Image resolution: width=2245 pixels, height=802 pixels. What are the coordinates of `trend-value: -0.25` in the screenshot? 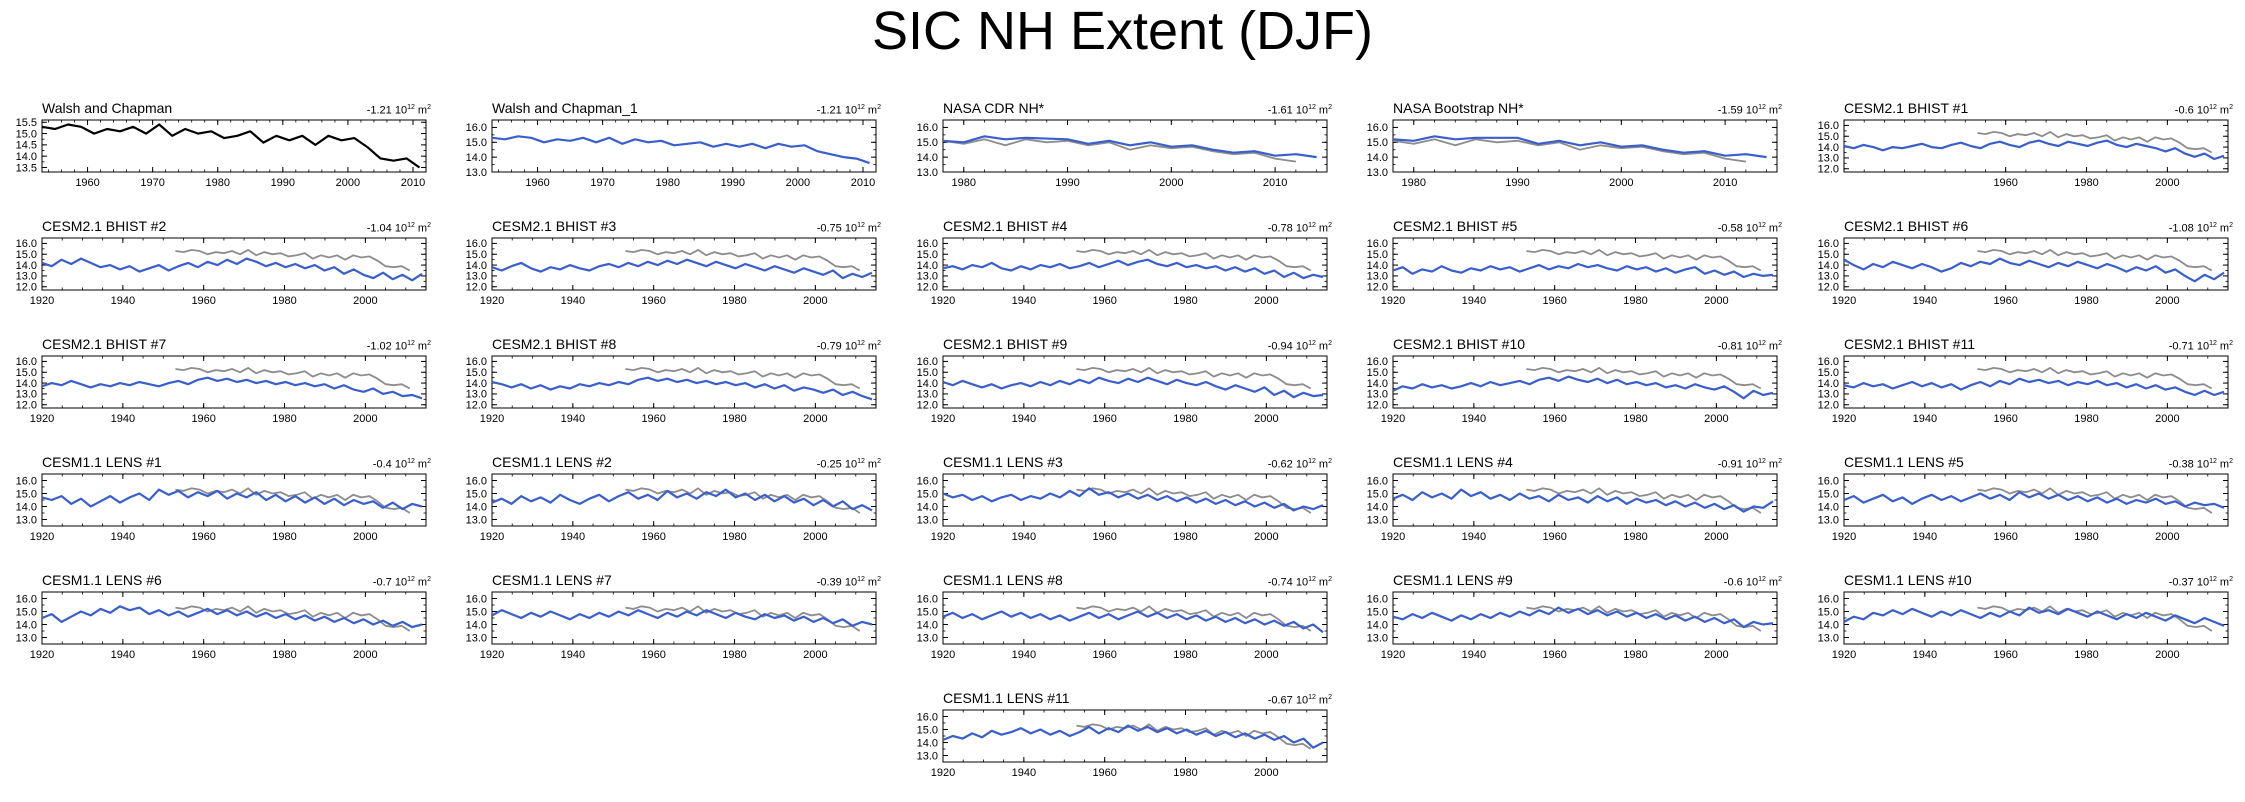 It's located at (829, 464).